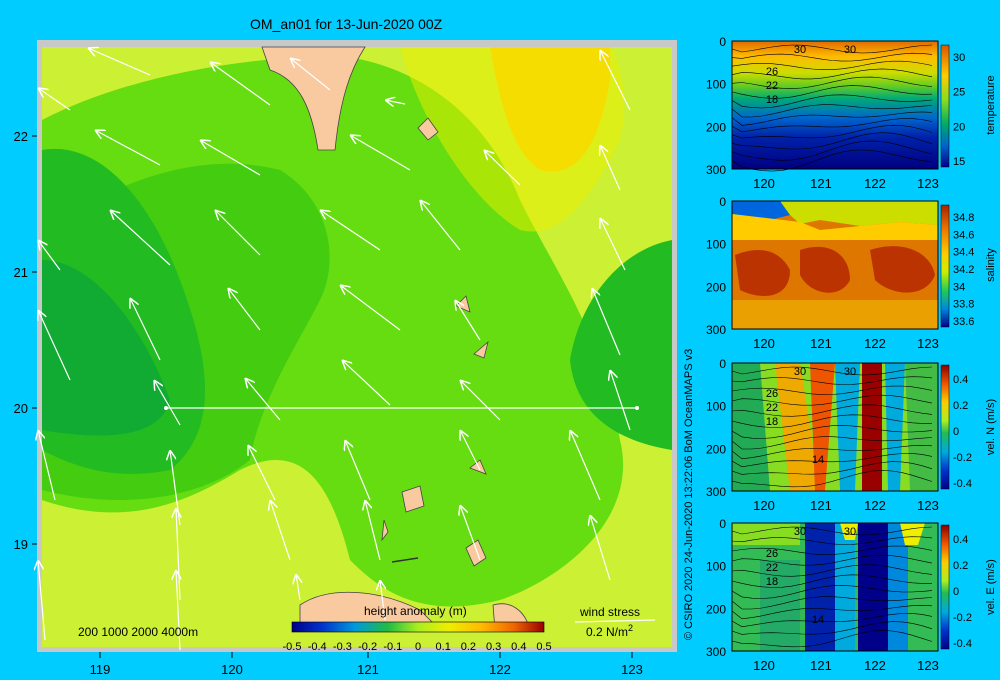  I want to click on panel-colorbar-tick: 0.4, so click(960, 380).